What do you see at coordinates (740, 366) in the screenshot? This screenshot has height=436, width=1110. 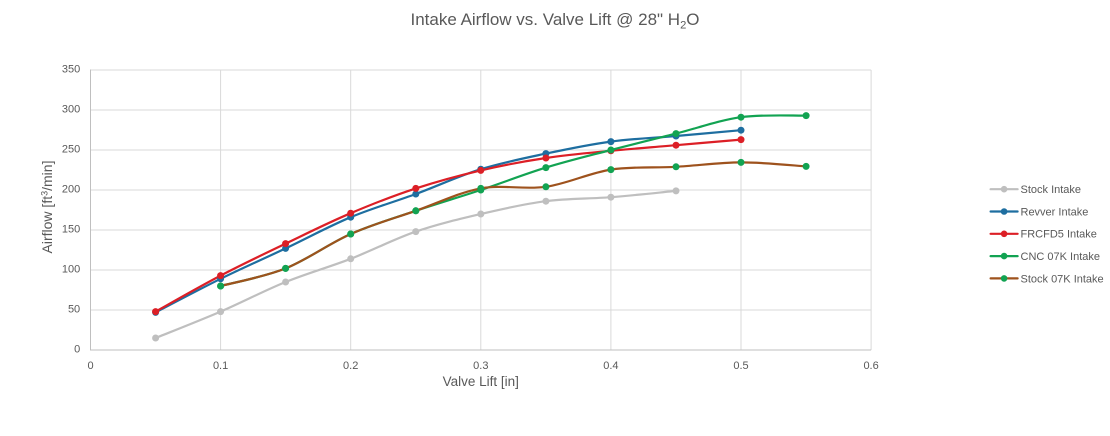 I see `svg-text: 0.5` at bounding box center [740, 366].